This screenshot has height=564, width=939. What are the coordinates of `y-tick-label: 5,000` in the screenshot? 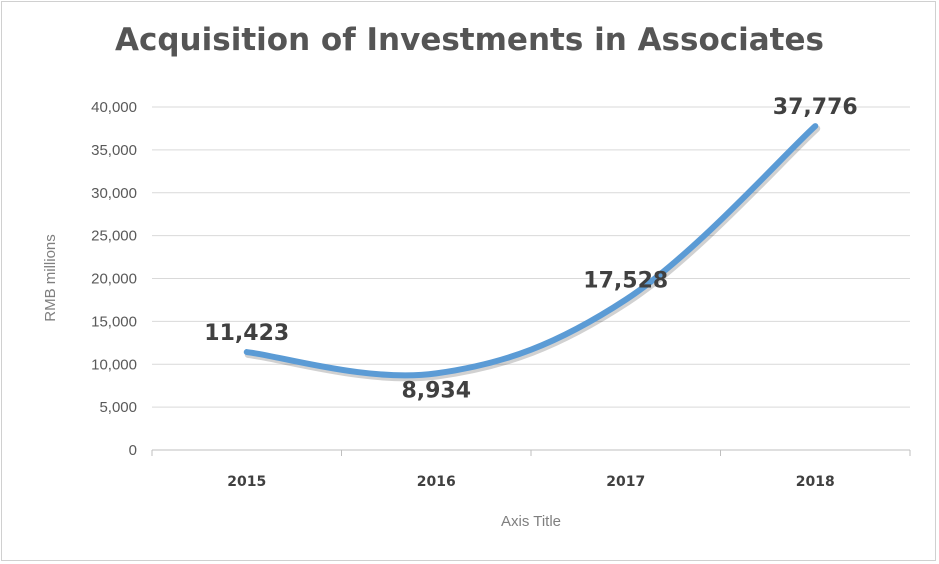 It's located at (118, 407).